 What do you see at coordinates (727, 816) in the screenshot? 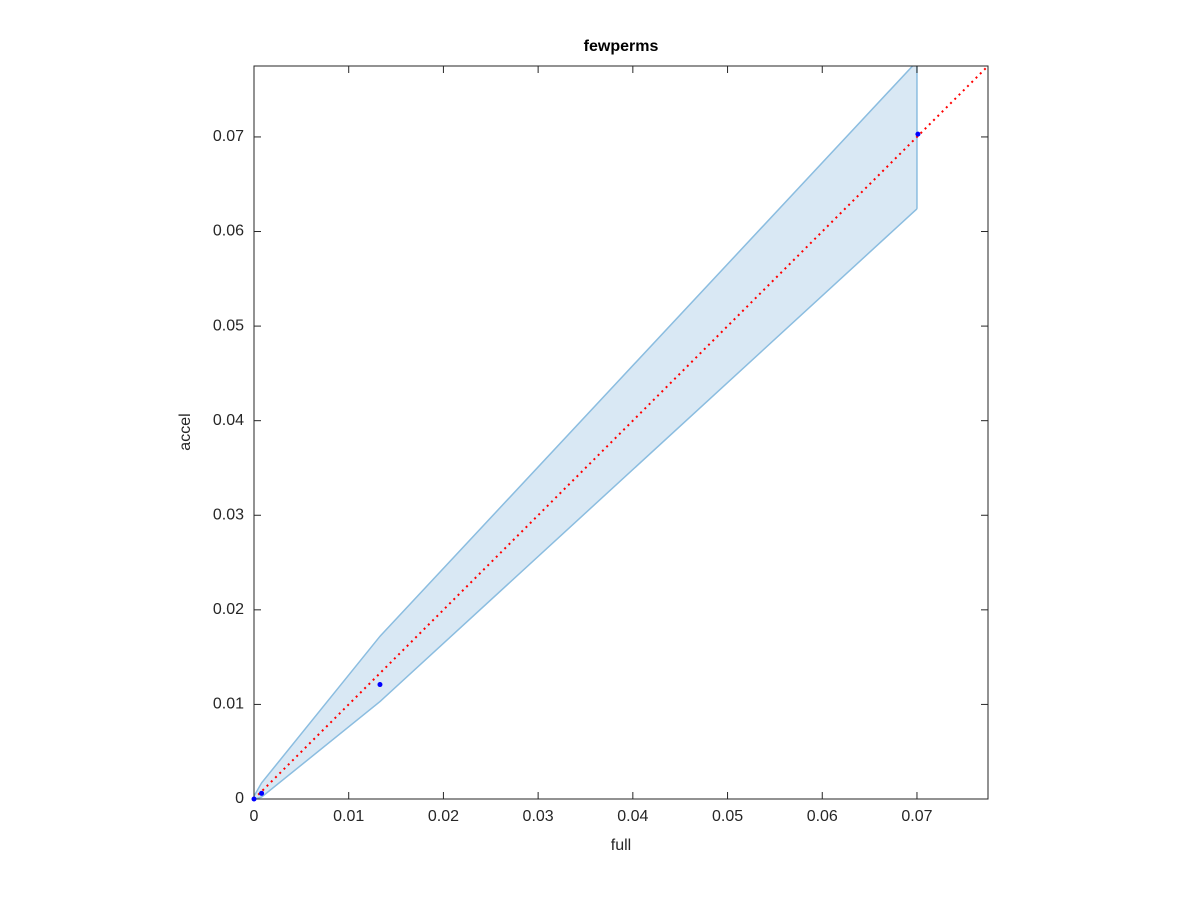
I see `x-tick-label: 0.05` at bounding box center [727, 816].